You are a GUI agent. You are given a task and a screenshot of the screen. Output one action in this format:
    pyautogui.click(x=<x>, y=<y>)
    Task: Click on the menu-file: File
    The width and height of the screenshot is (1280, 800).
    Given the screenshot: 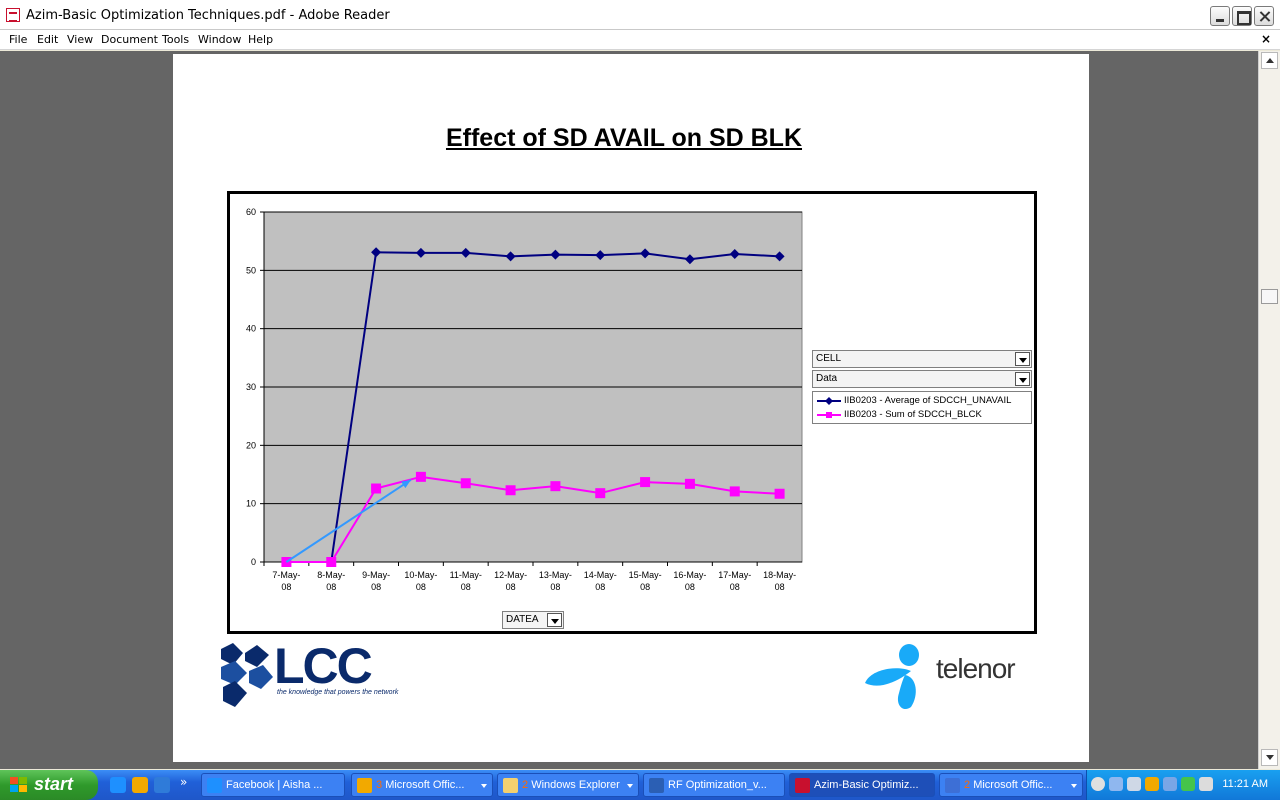 What is the action you would take?
    pyautogui.click(x=18, y=39)
    